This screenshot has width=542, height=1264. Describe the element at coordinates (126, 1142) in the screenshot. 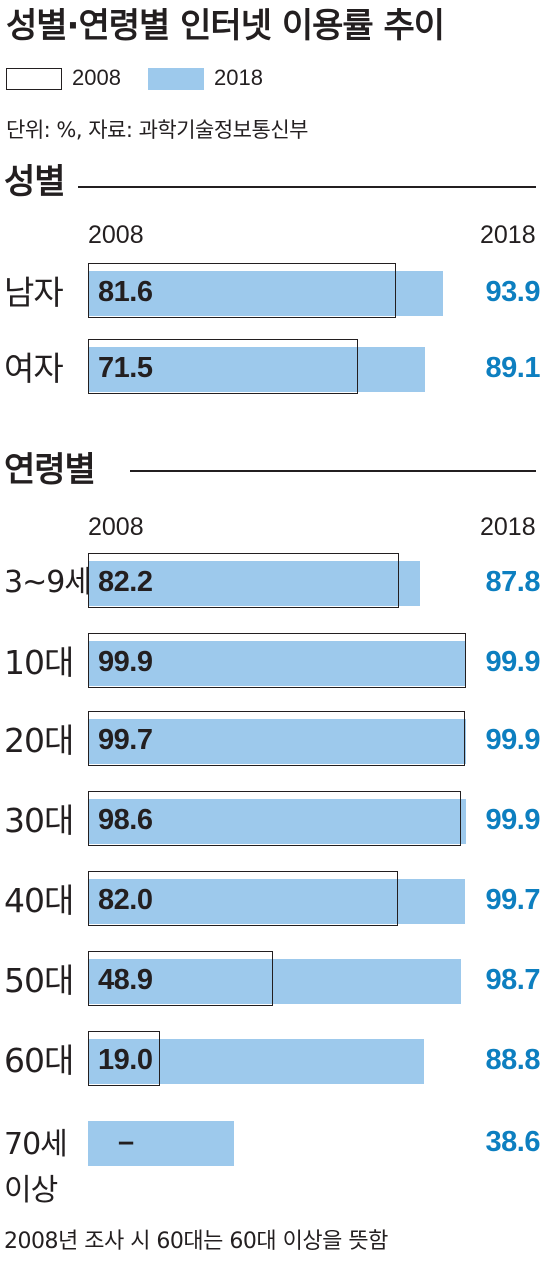

I see `value-label-2008: –` at that location.